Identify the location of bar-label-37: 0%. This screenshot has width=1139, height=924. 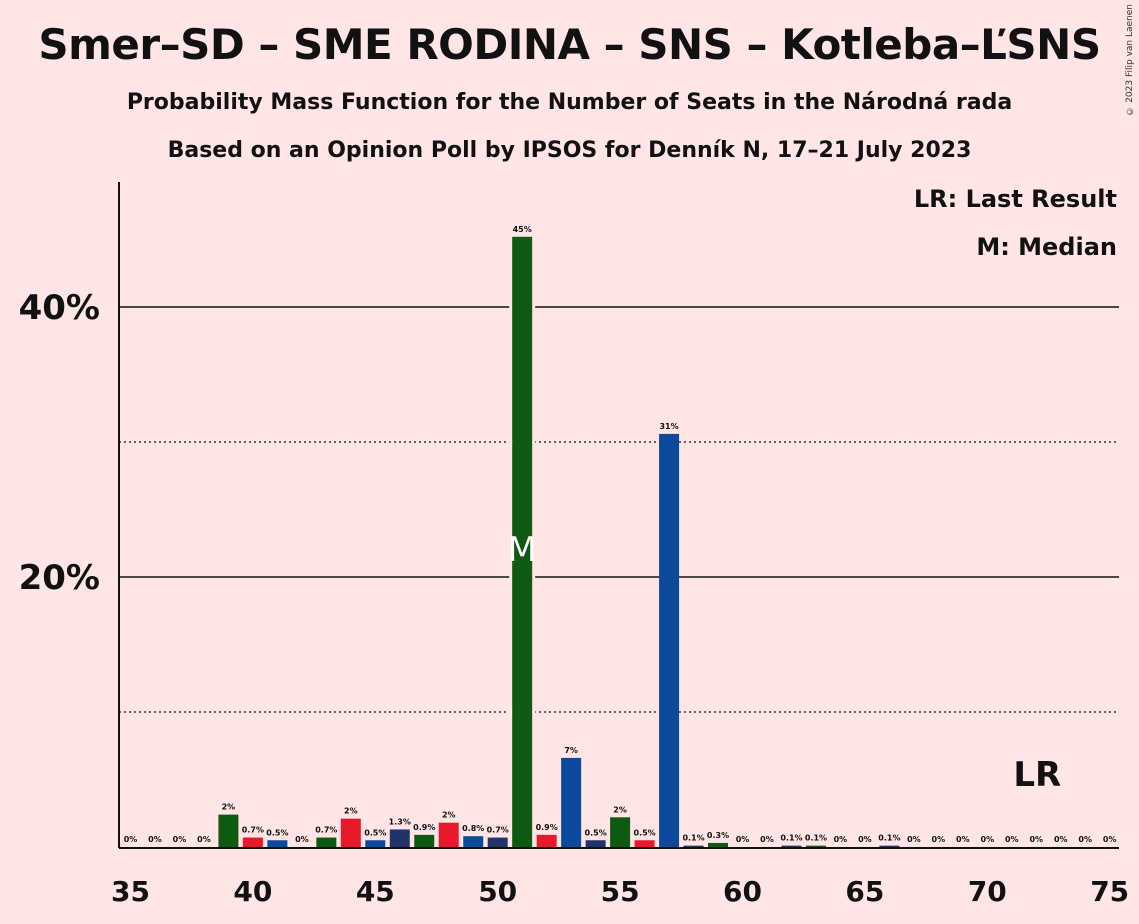
(180, 839).